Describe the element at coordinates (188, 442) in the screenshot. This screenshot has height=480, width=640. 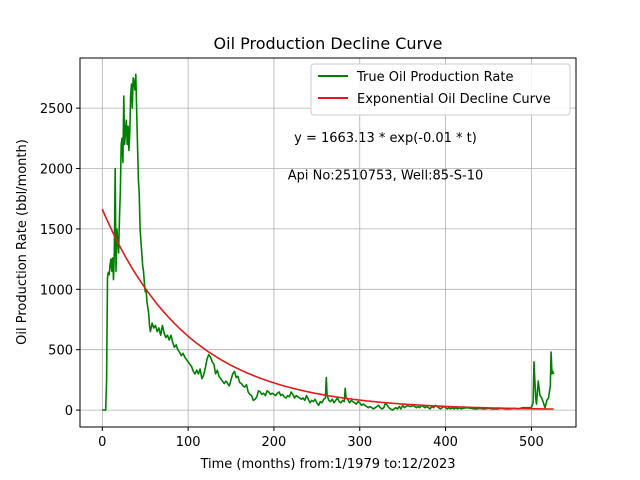
I see `x-tick-label: 100` at that location.